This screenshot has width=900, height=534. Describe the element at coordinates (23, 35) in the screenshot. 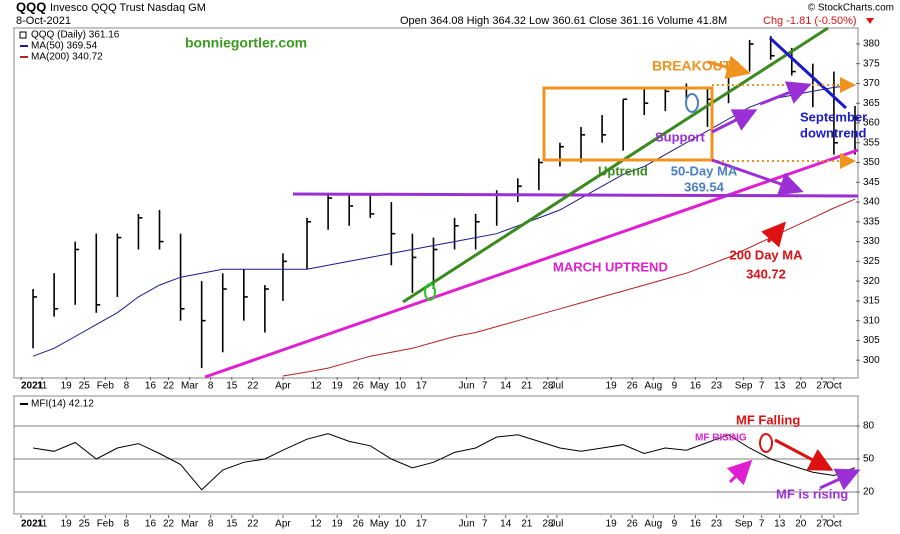

I see `legend-swatch` at that location.